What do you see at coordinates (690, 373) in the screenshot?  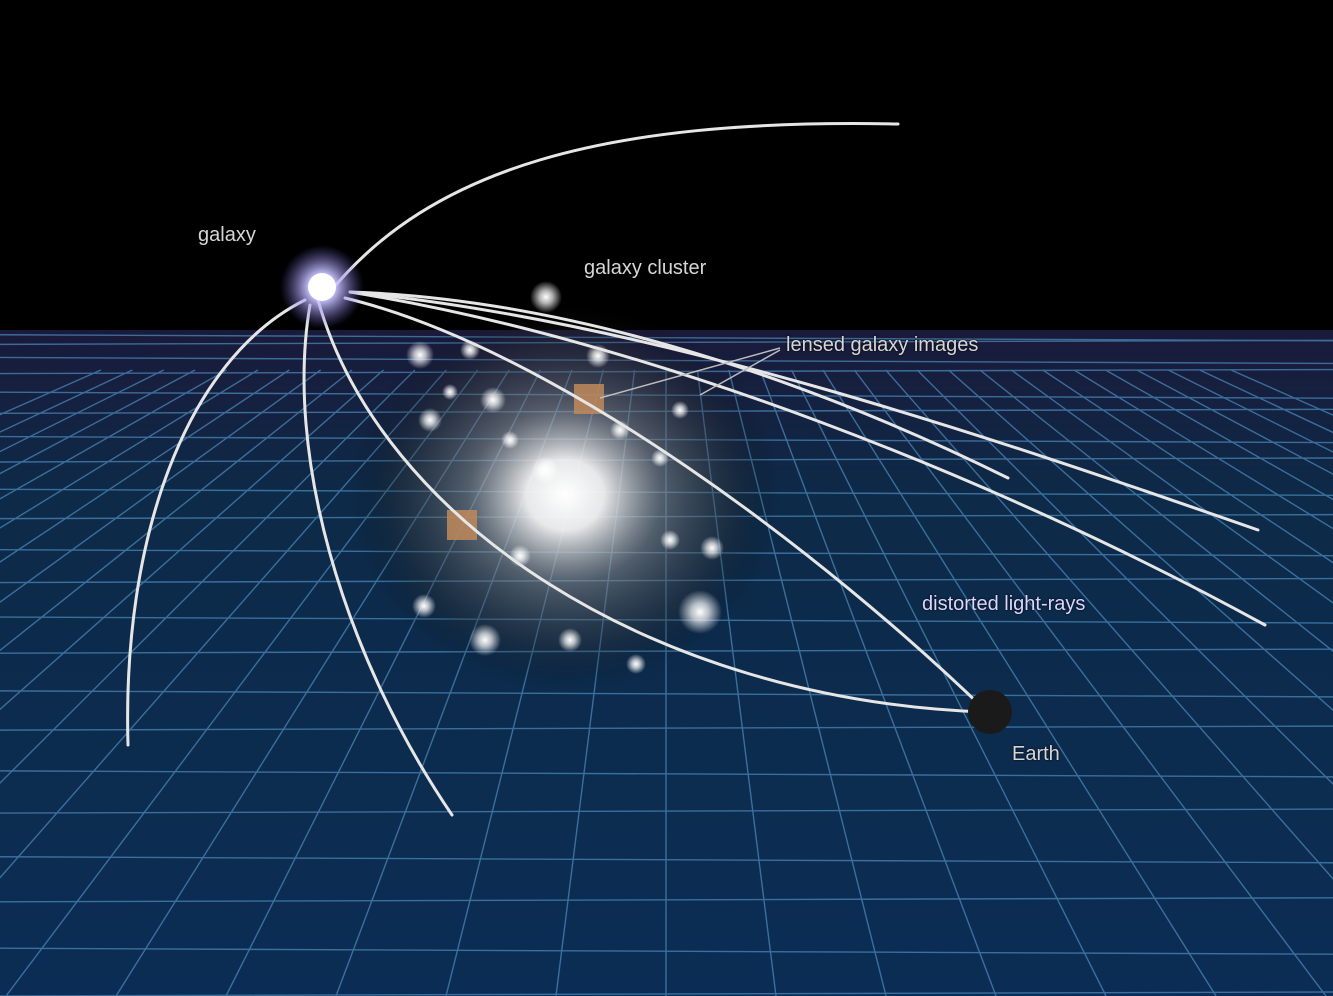 I see `label-leader-lines` at bounding box center [690, 373].